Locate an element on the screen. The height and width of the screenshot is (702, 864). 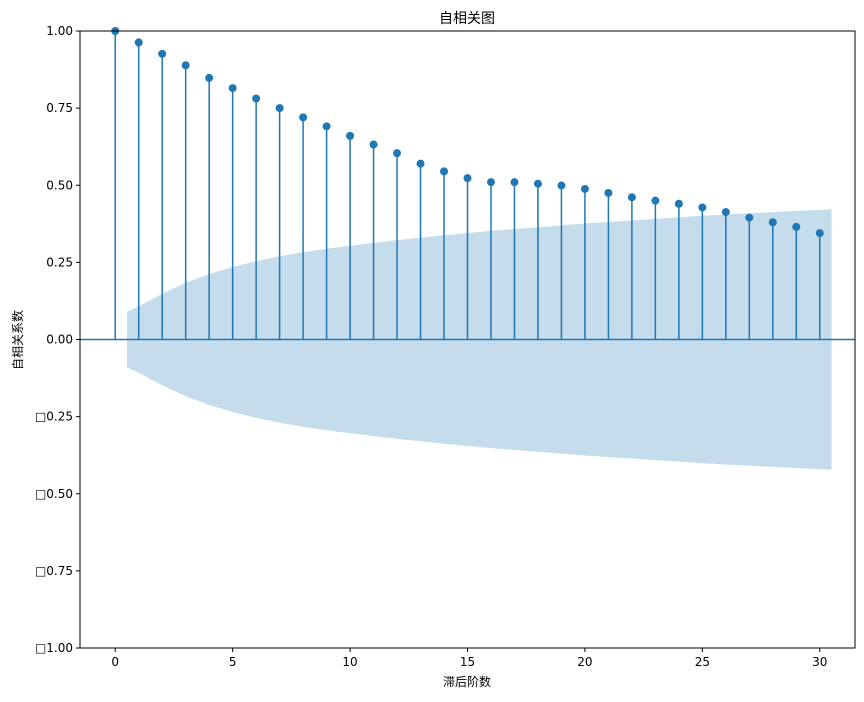
y-tick-label: □0.50 is located at coordinates (54, 494).